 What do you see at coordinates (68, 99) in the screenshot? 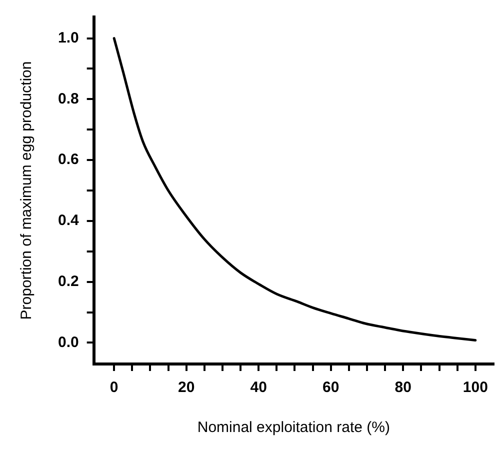
I see `y-tick-label: 0.8` at bounding box center [68, 99].